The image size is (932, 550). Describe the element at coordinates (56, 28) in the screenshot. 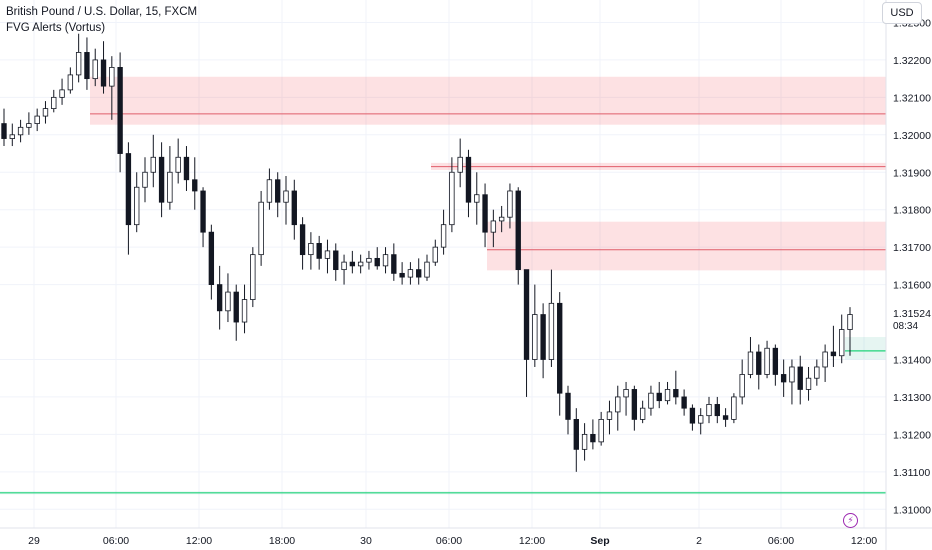

I see `indicator-name: FVG Alerts (Vortus)` at that location.